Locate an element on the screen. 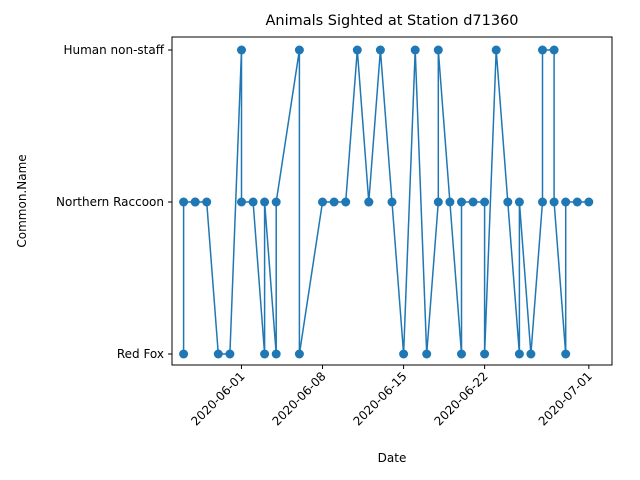  y-tick-label: Northern Raccoon is located at coordinates (110, 202).